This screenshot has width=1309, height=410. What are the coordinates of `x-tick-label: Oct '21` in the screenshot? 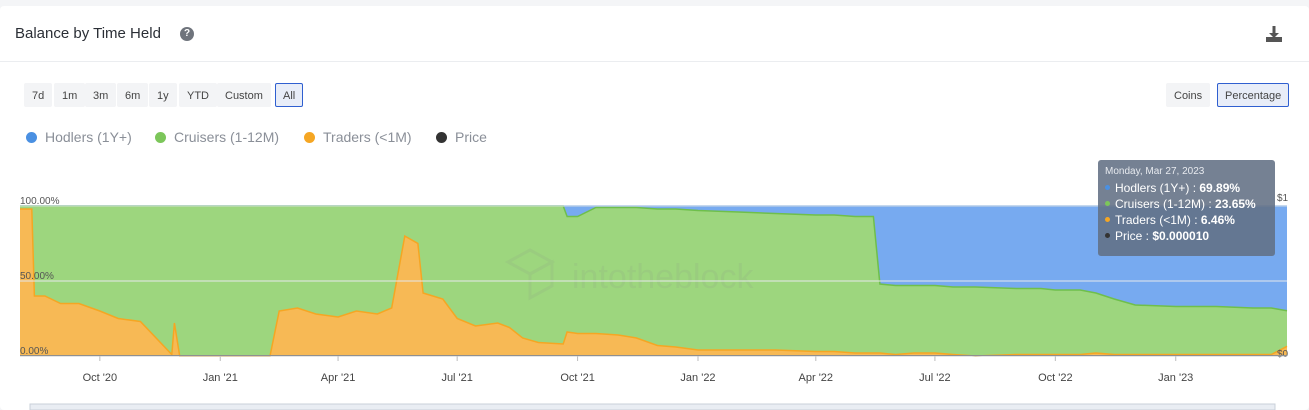 It's located at (577, 378).